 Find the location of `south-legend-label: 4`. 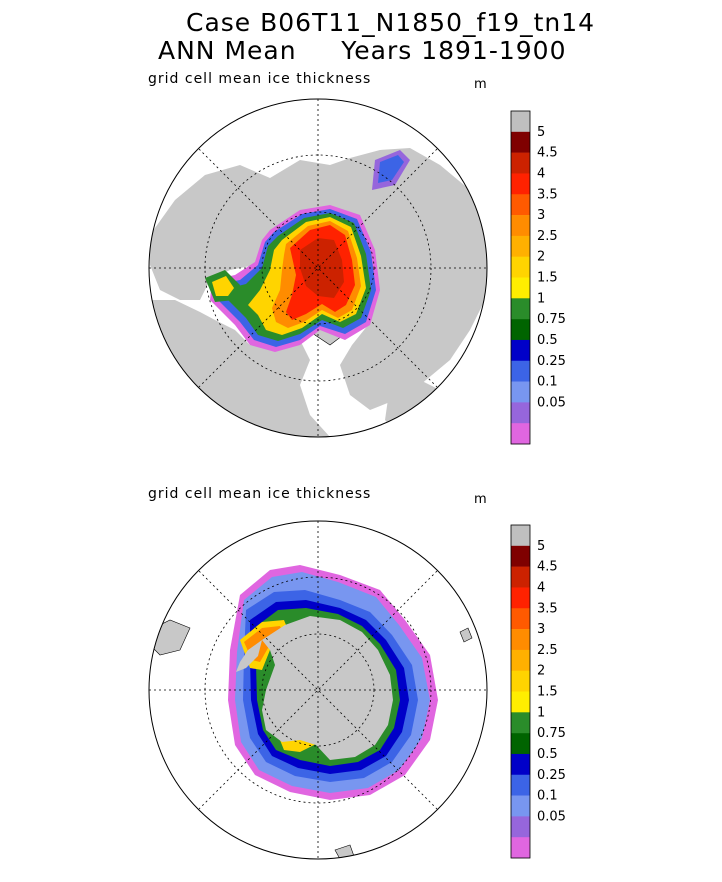

south-legend-label: 4 is located at coordinates (541, 587).